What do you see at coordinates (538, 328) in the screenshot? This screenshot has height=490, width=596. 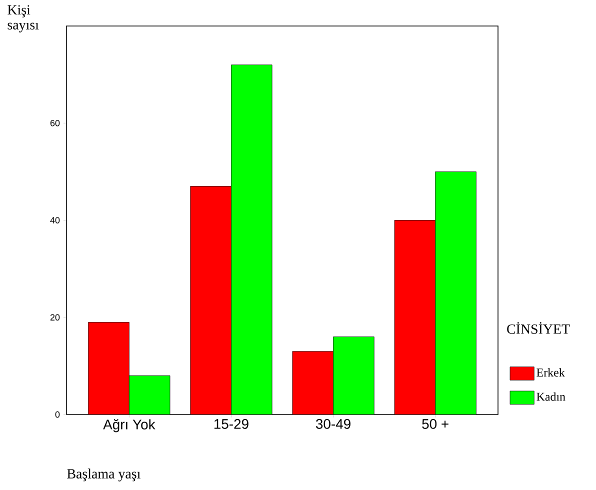 I see `legend-title: CİNSİYET` at bounding box center [538, 328].